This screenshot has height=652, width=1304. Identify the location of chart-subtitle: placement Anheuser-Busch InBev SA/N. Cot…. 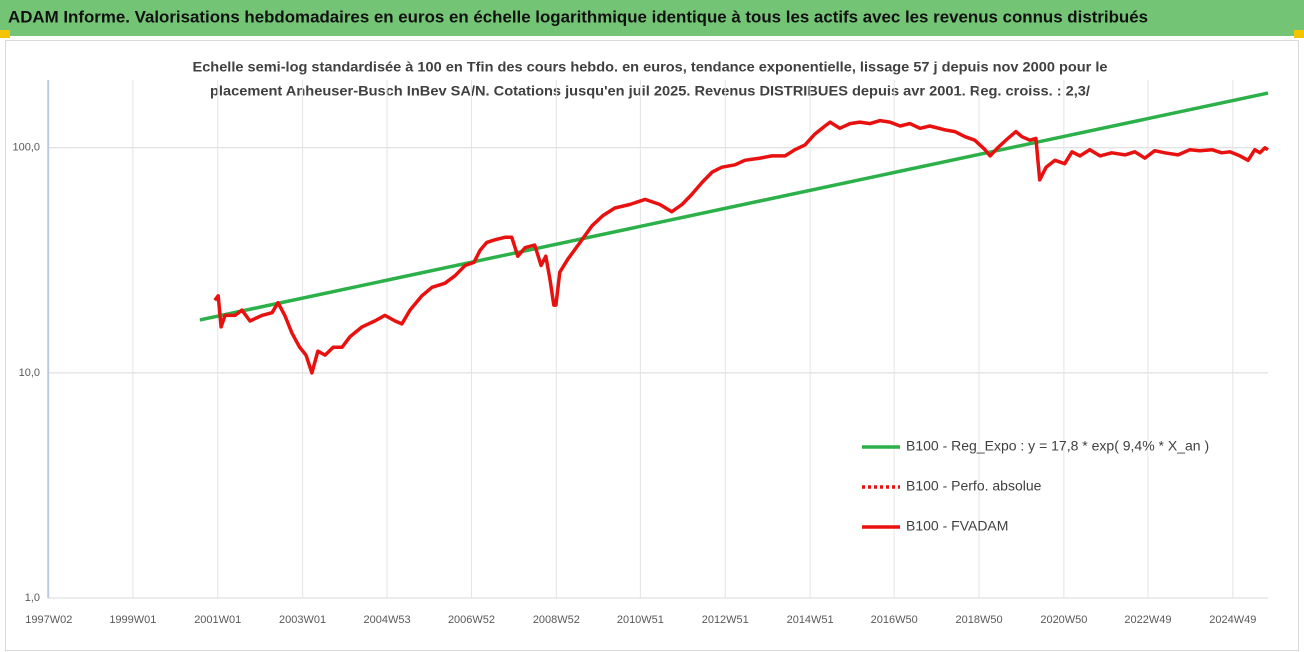
(650, 91).